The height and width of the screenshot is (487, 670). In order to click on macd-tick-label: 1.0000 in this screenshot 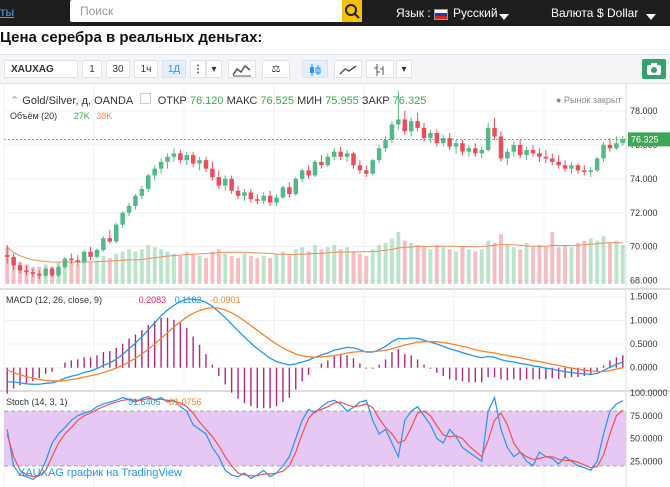, I will do `click(644, 320)`.